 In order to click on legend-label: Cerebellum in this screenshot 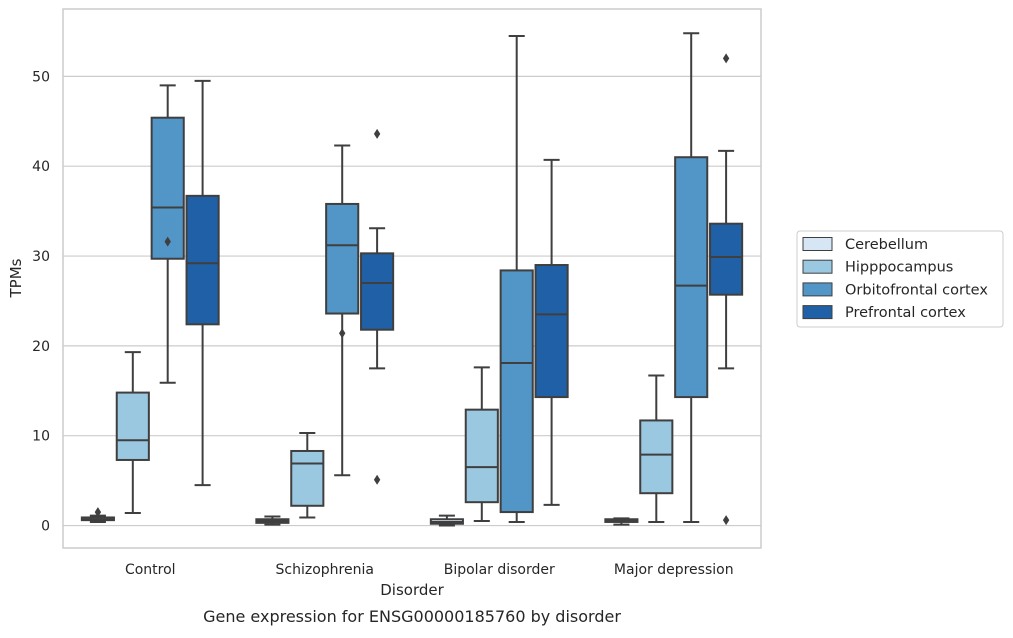, I will do `click(886, 245)`.